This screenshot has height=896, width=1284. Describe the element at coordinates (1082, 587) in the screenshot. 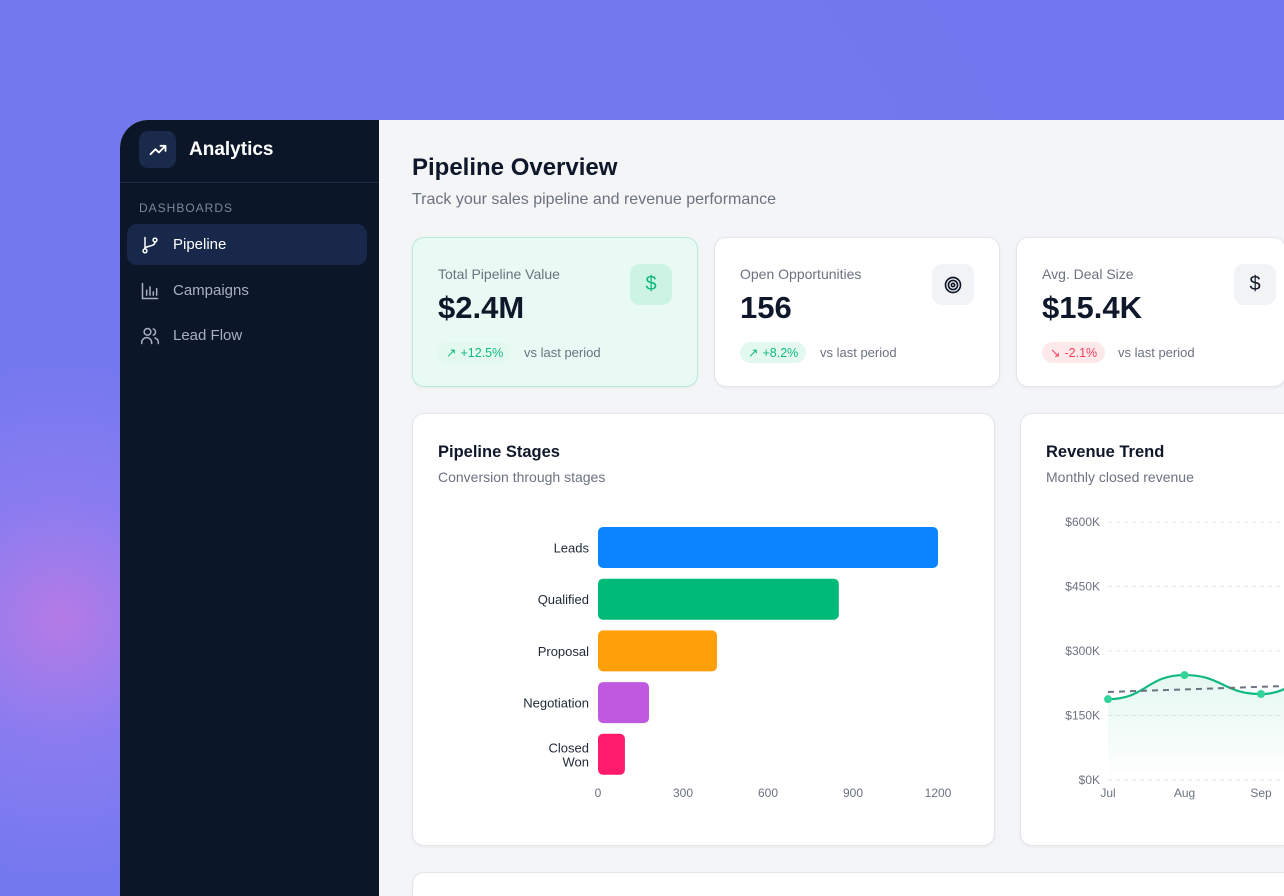

I see `y-tick-label: $450K` at that location.